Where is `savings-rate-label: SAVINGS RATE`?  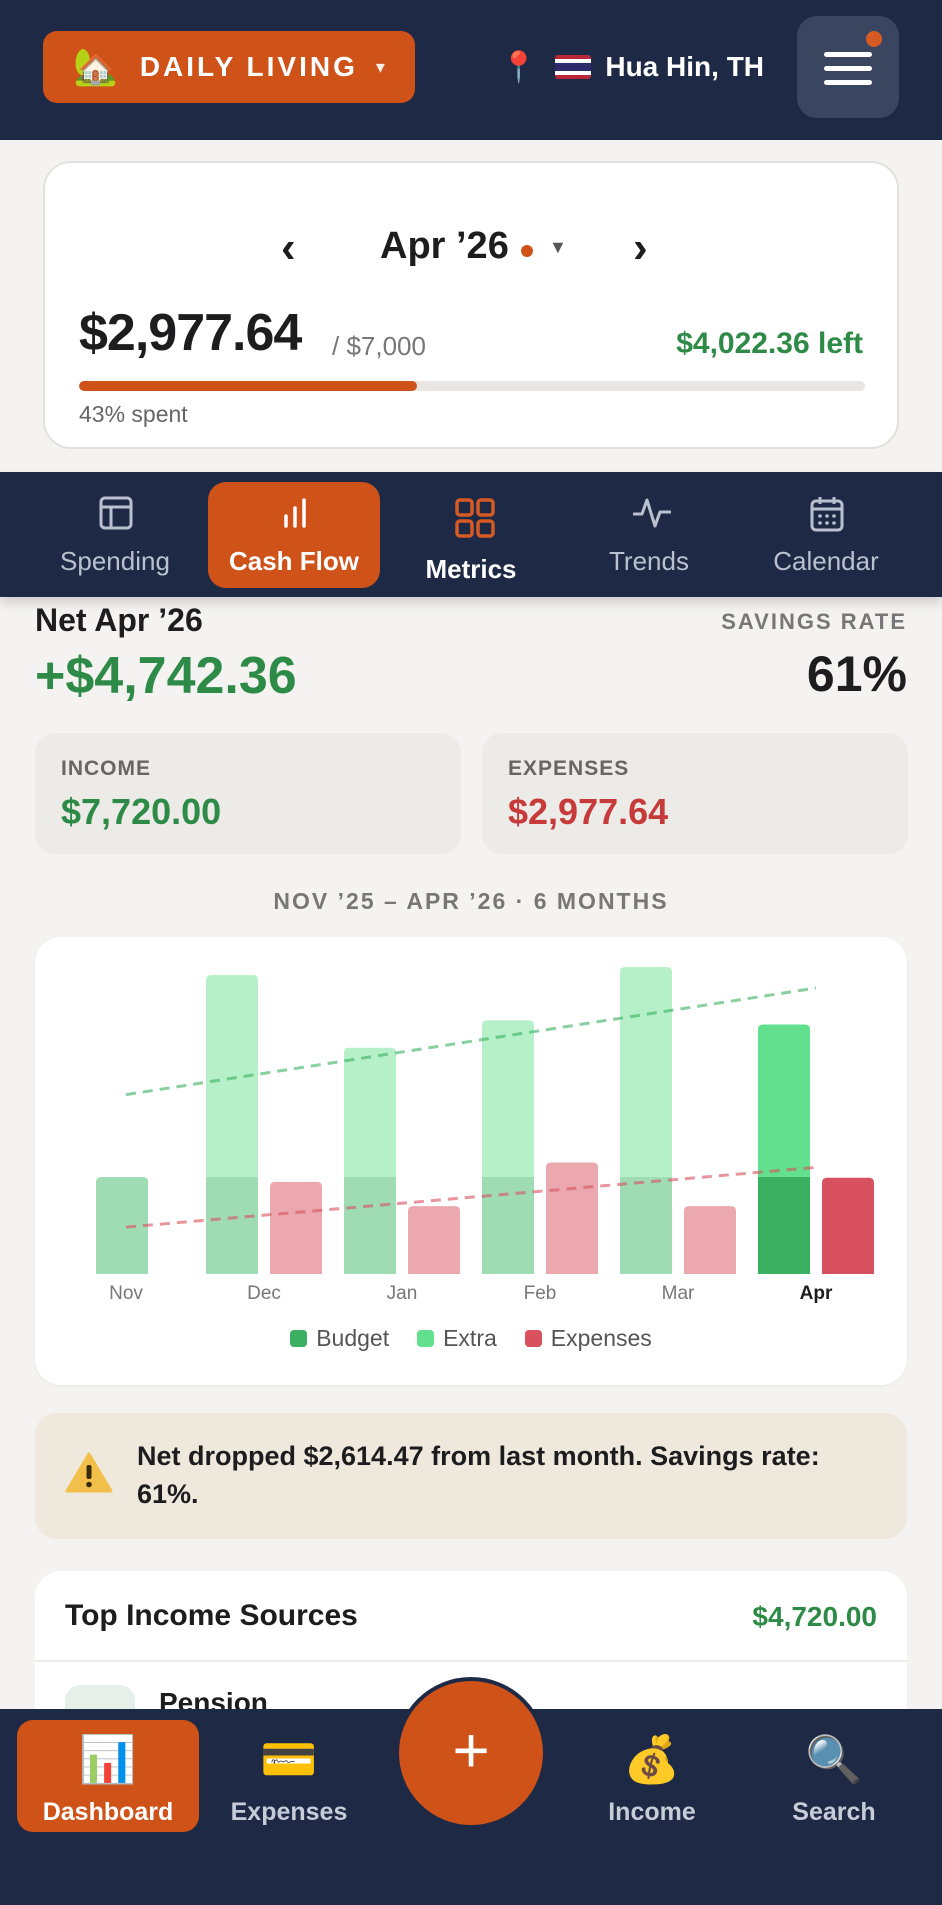 savings-rate-label: SAVINGS RATE is located at coordinates (814, 621).